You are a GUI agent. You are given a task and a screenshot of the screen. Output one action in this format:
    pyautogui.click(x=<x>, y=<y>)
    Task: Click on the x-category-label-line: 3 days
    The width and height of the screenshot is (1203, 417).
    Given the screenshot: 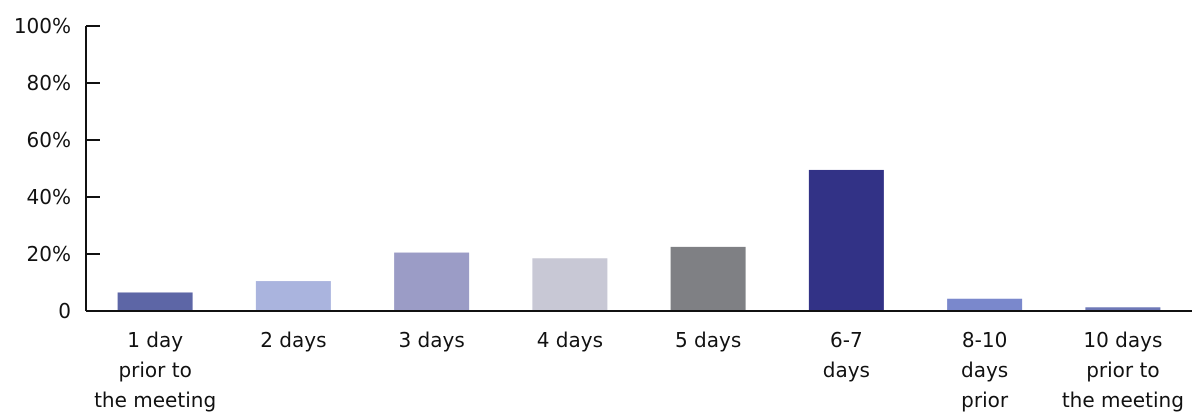 What is the action you would take?
    pyautogui.click(x=431, y=340)
    